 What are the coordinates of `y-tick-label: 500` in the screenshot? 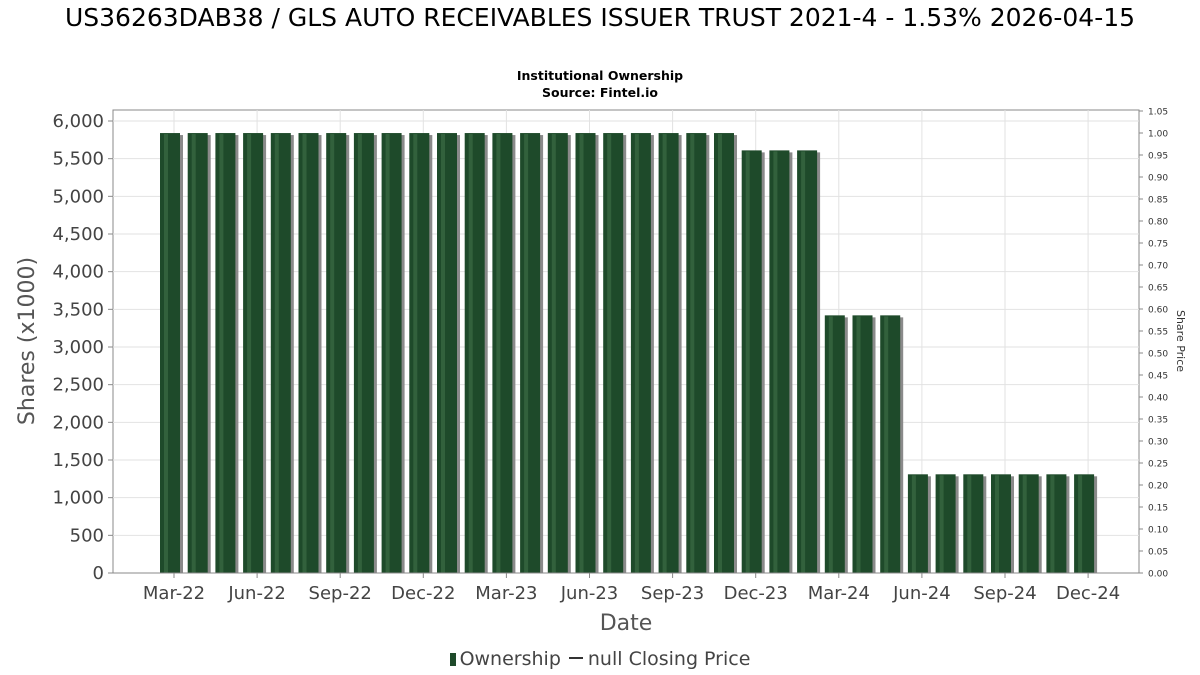 It's located at (87, 535).